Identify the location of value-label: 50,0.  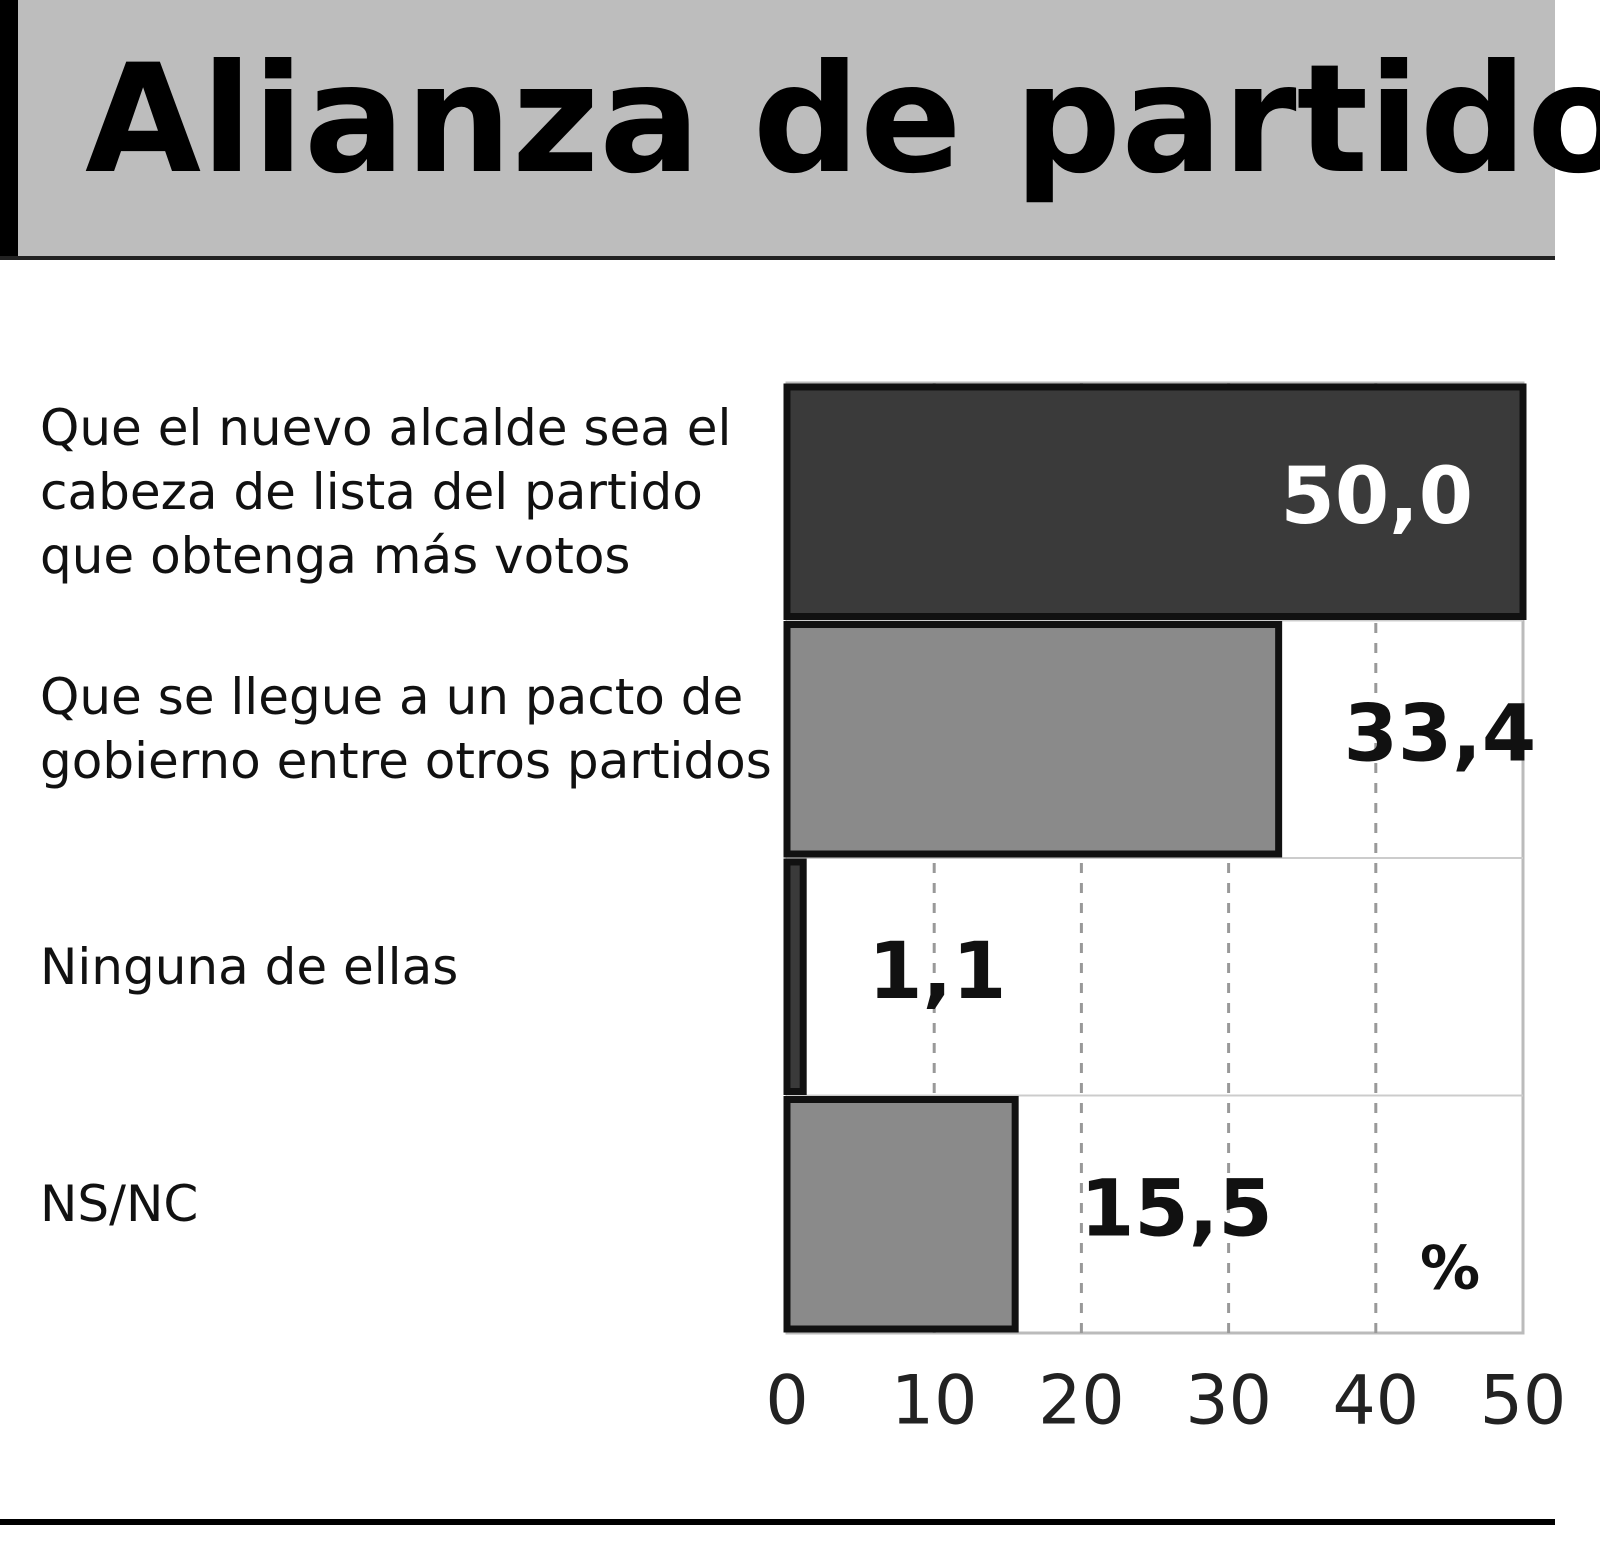
(1377, 497).